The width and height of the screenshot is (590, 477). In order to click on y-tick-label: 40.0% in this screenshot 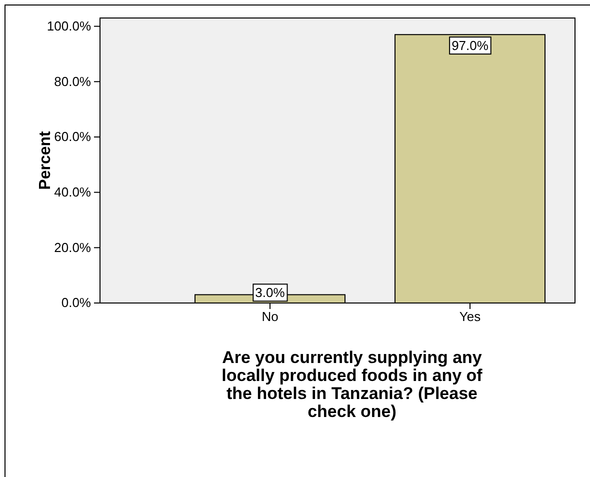, I will do `click(73, 192)`.